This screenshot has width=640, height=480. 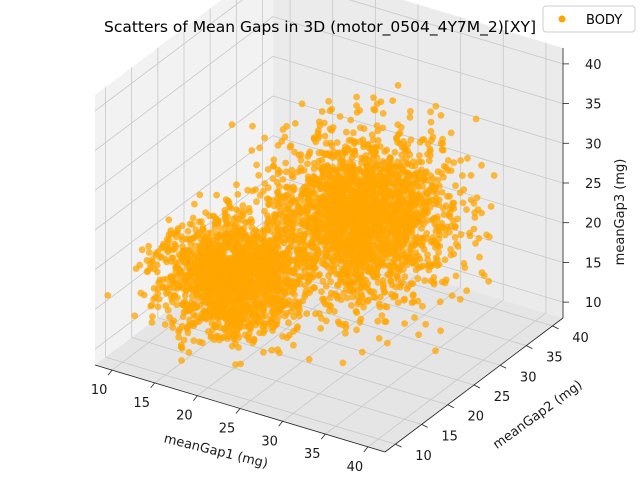 I want to click on x-tick-mark, so click(x=323, y=436).